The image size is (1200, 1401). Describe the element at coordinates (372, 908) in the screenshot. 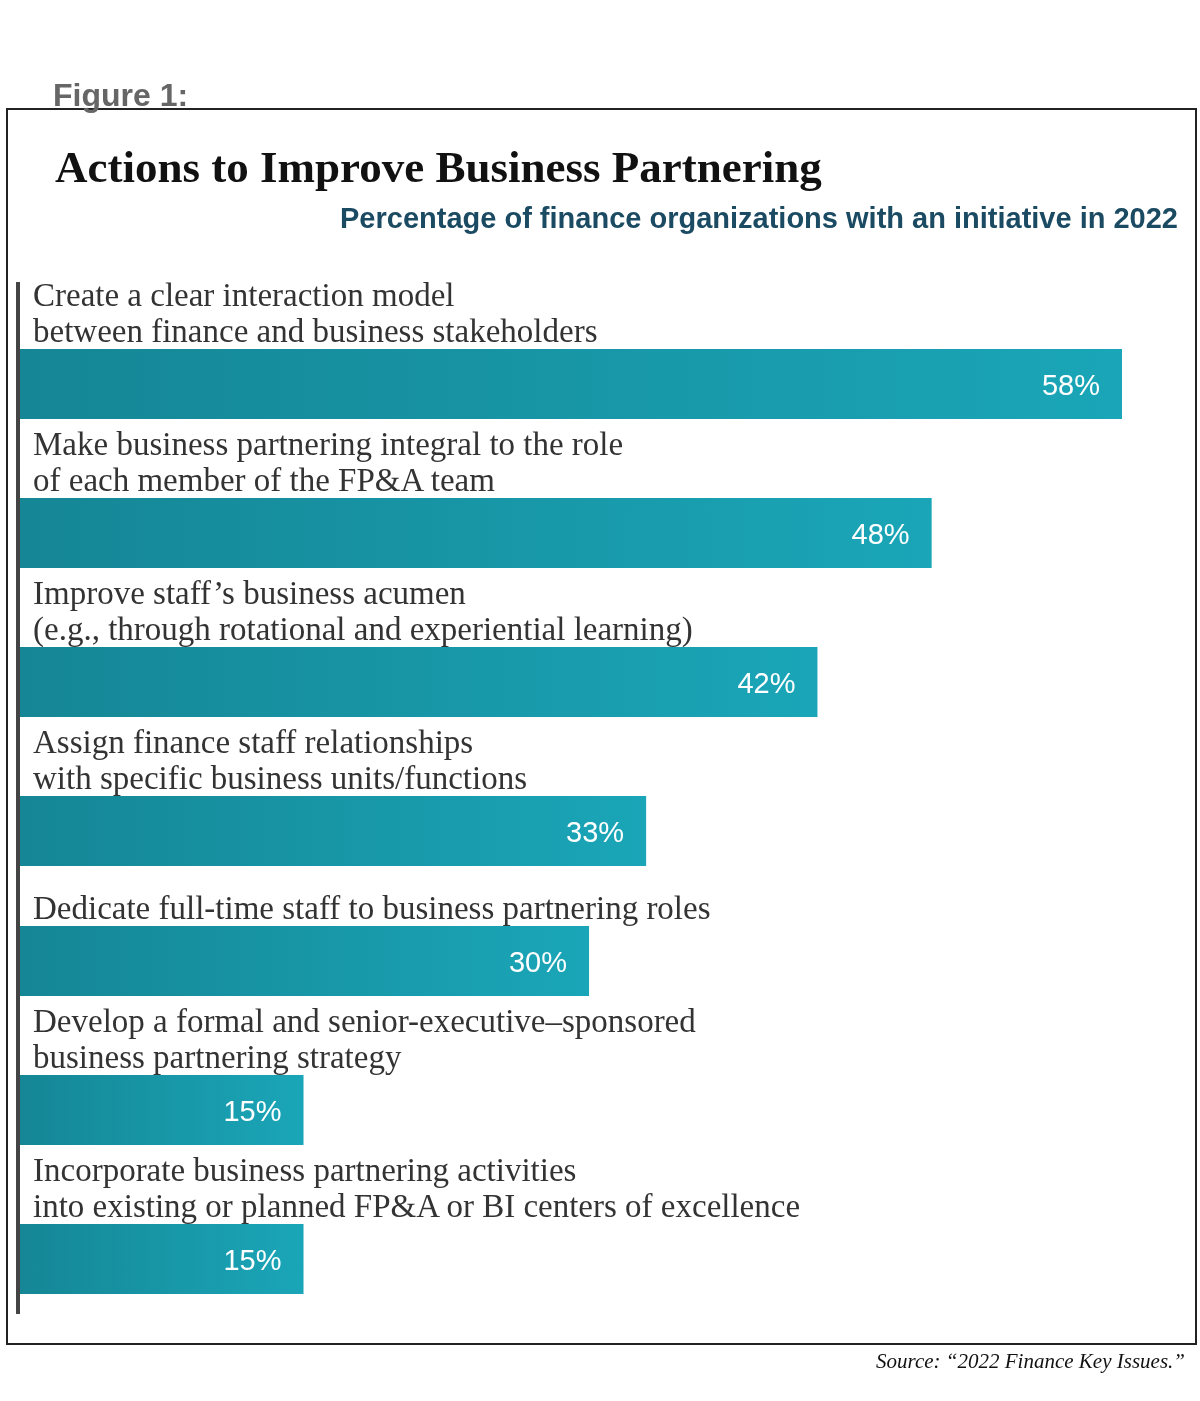

I see `y-tick-label: Dedicate full-time staff to business partnering roles` at that location.